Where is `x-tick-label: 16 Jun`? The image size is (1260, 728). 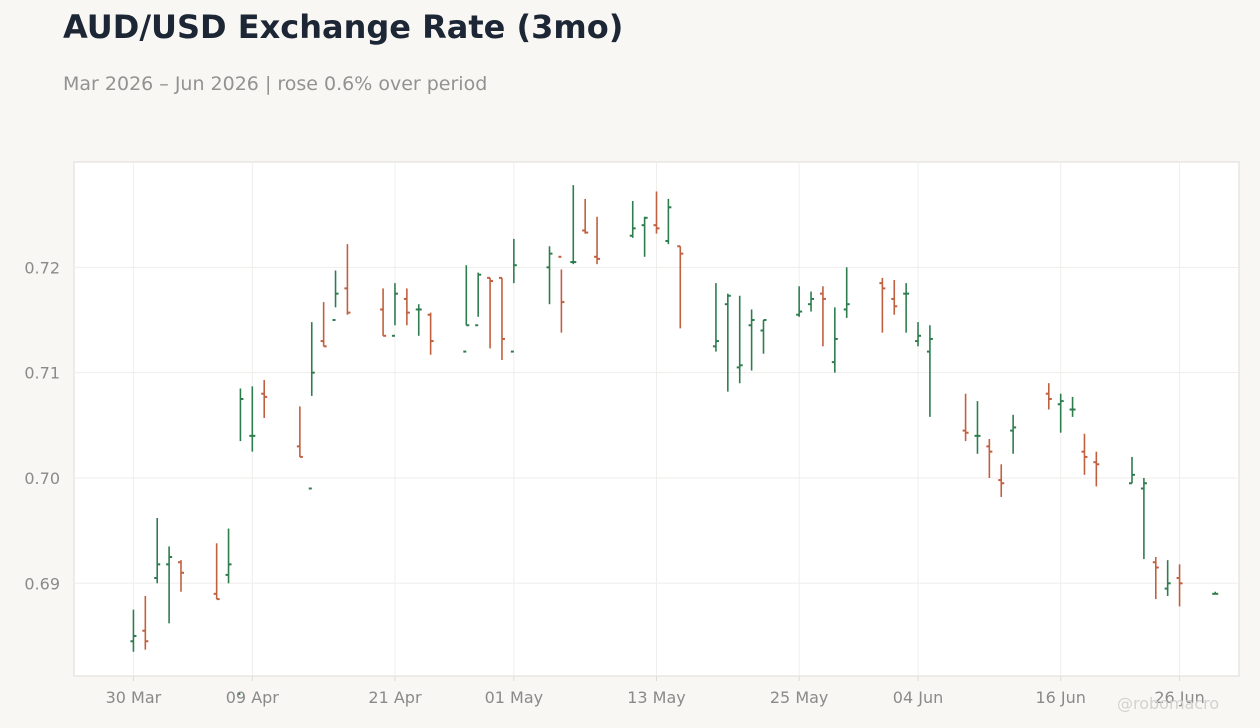 x-tick-label: 16 Jun is located at coordinates (1060, 697).